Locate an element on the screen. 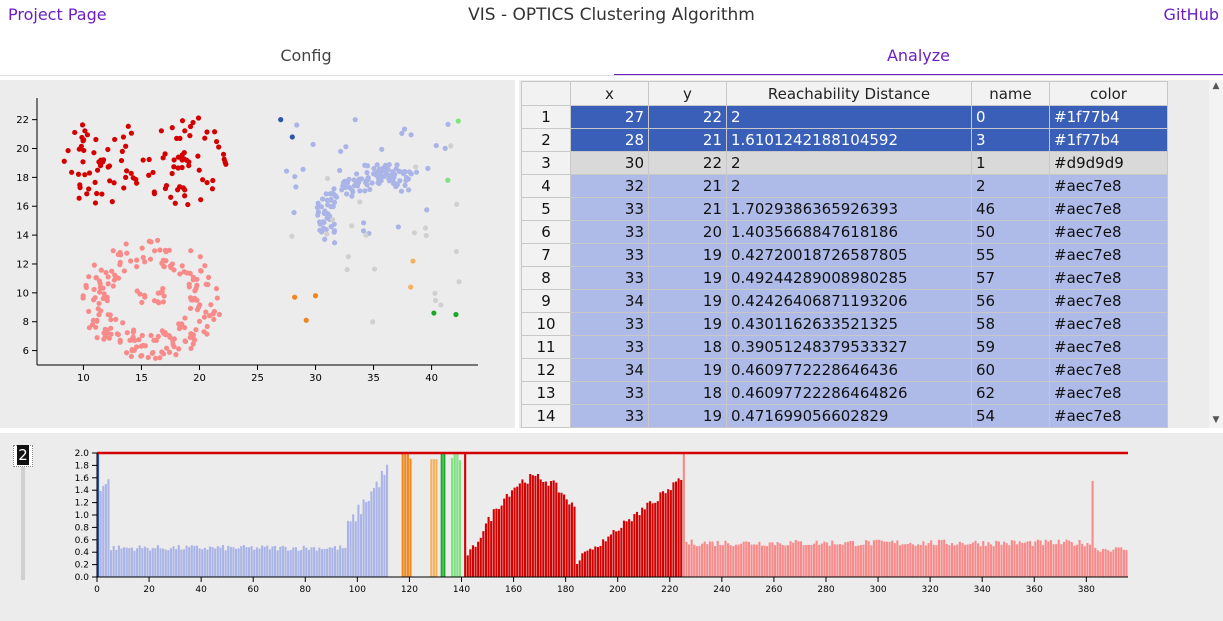 The width and height of the screenshot is (1223, 621). name-cell: 50 is located at coordinates (1010, 232).